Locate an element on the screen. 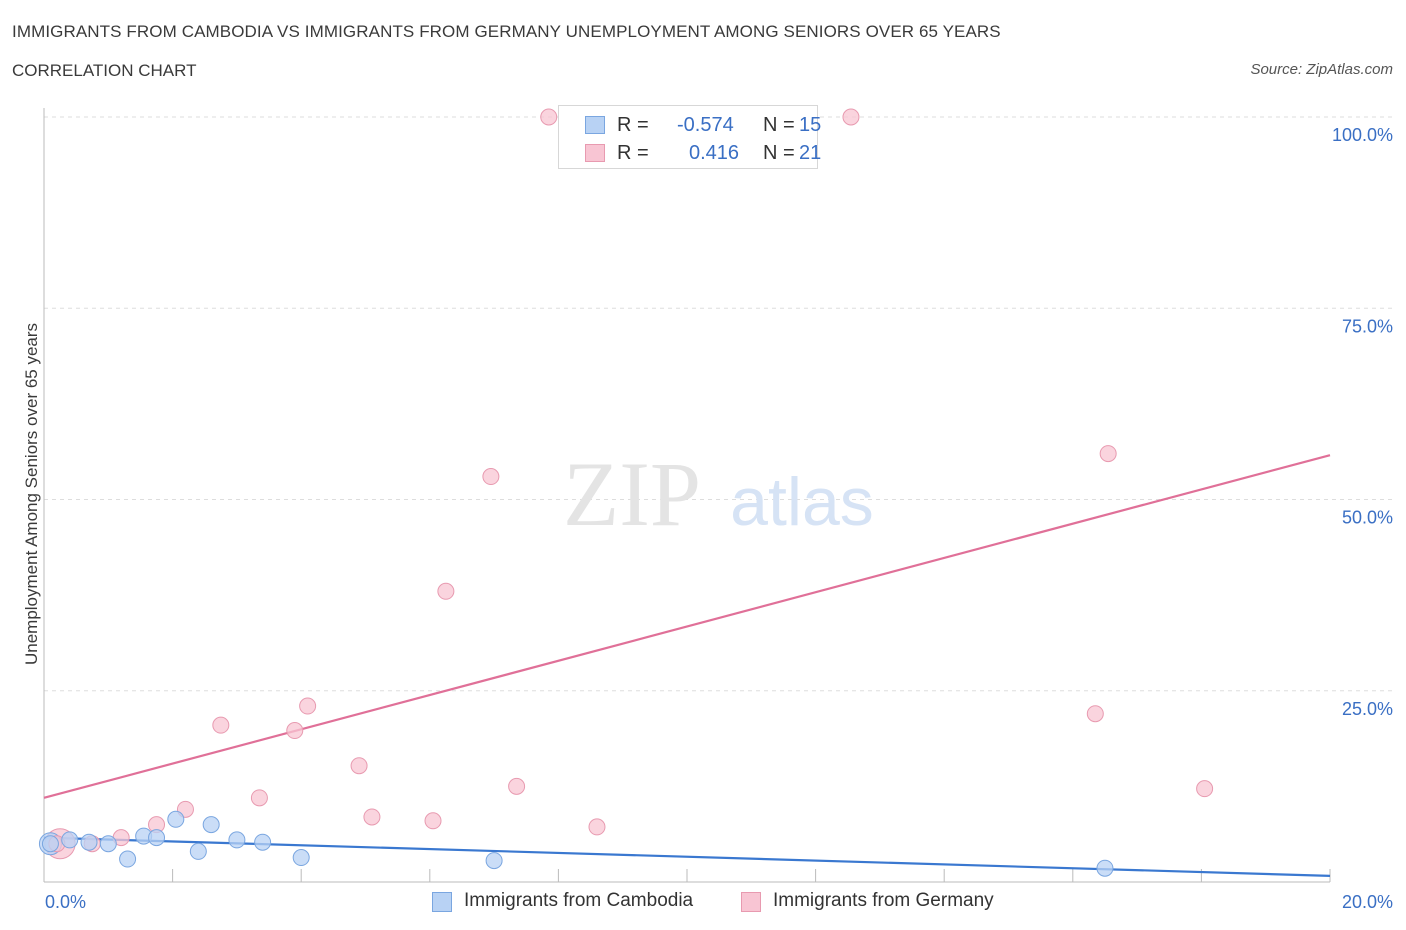 The width and height of the screenshot is (1406, 930). watermark: ZIP atlas is located at coordinates (718, 494).